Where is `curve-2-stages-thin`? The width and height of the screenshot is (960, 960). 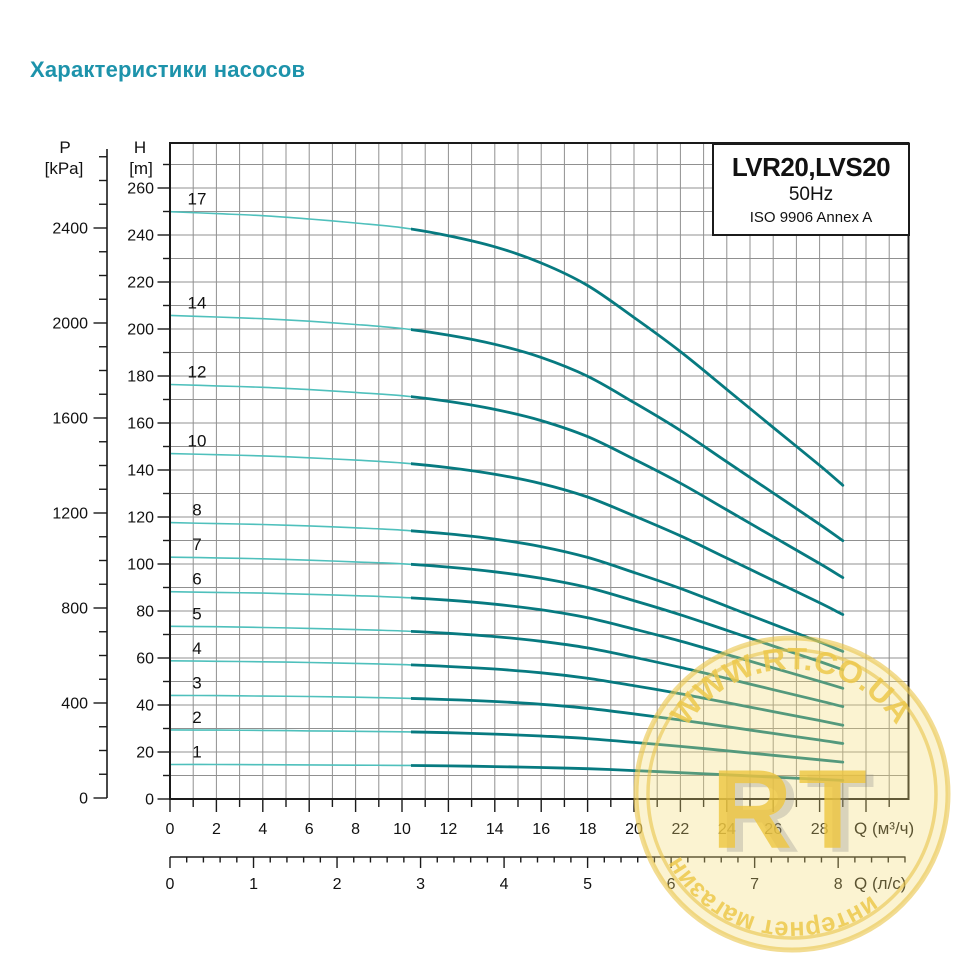 curve-2-stages-thin is located at coordinates (290, 731).